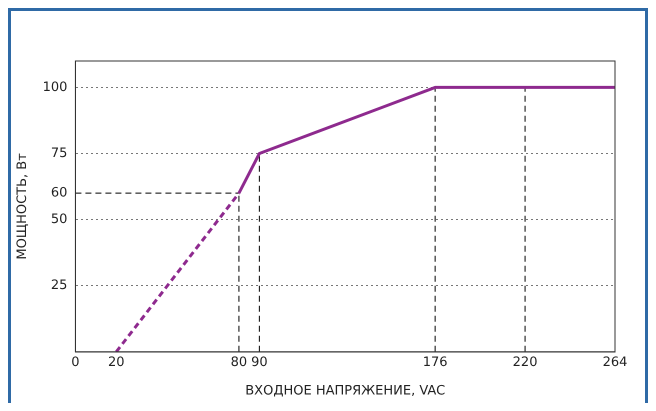 This screenshot has width=656, height=411. Describe the element at coordinates (116, 362) in the screenshot. I see `x-tick-label: 20` at that location.